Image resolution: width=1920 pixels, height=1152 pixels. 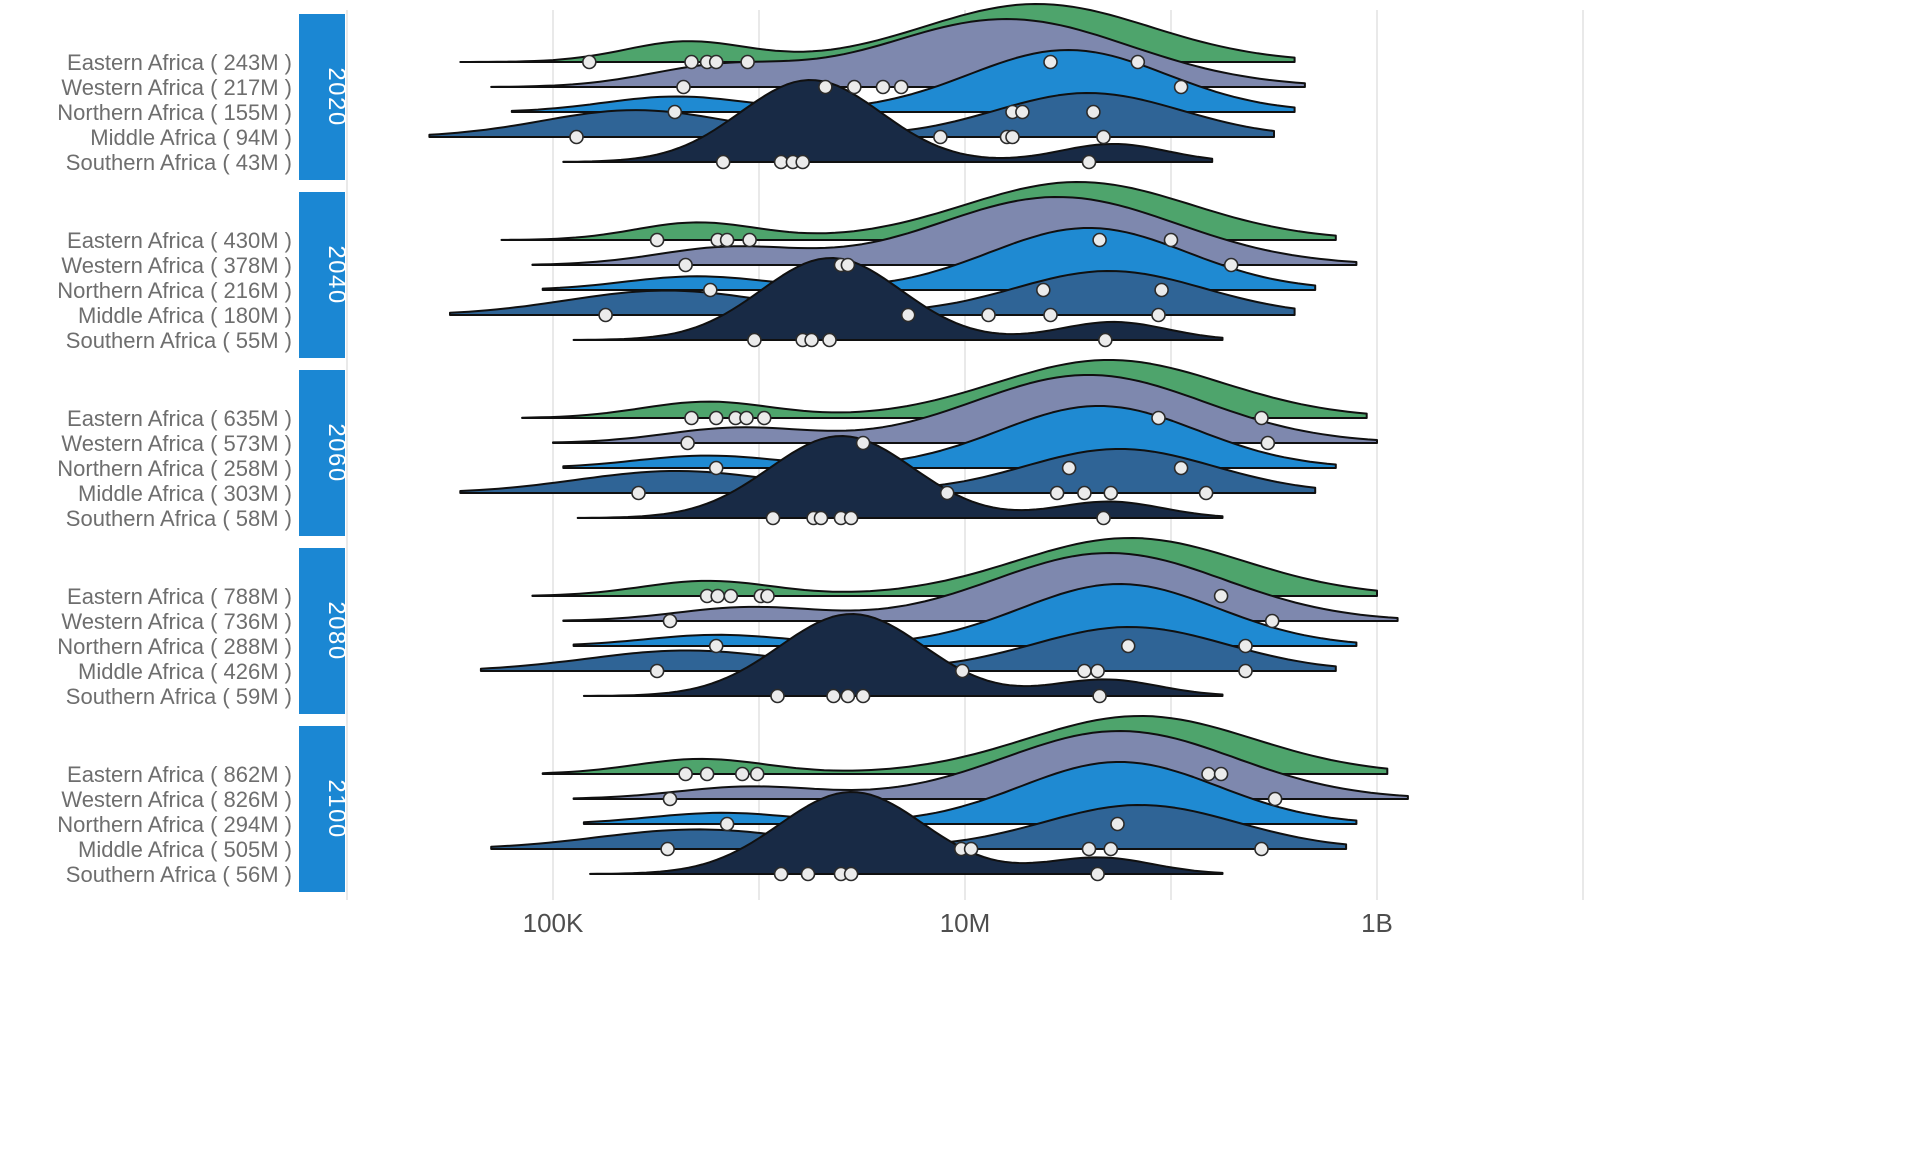 What do you see at coordinates (176, 265) in the screenshot?
I see `row-label: Western Africa ( 378M )` at bounding box center [176, 265].